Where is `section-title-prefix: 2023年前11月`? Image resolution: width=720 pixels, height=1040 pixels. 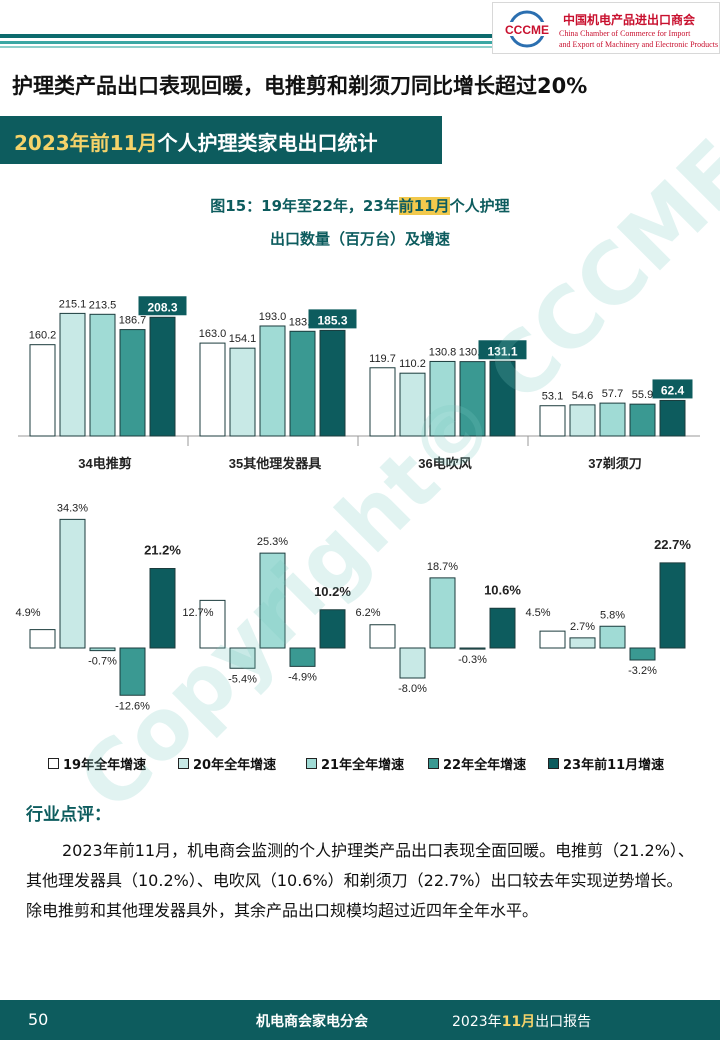 section-title-prefix: 2023年前11月 is located at coordinates (86, 143).